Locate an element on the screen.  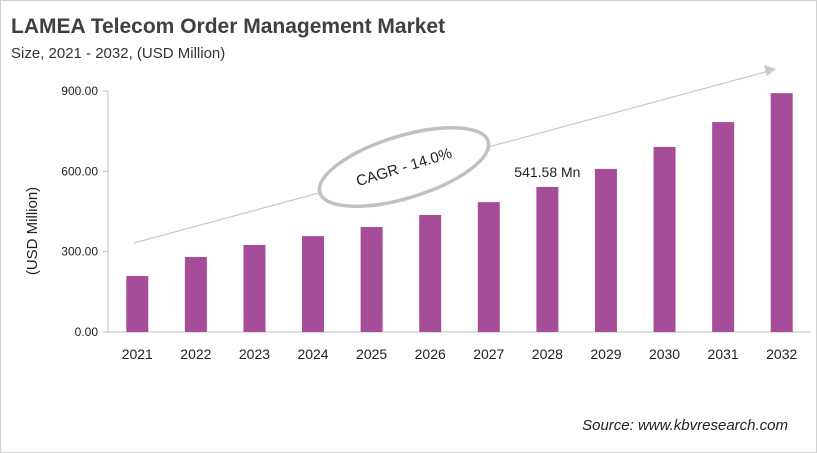
bar-2025 is located at coordinates (371, 279).